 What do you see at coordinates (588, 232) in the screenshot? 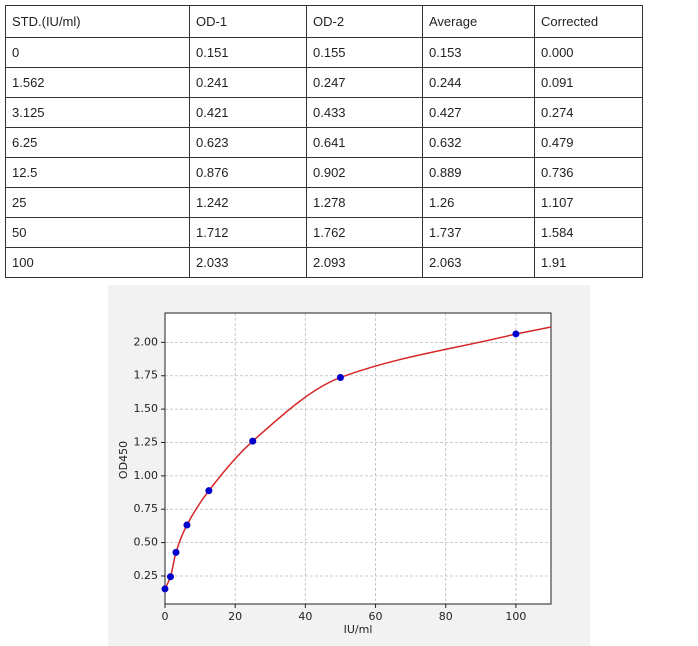
I see `table-cell: 1.584` at bounding box center [588, 232].